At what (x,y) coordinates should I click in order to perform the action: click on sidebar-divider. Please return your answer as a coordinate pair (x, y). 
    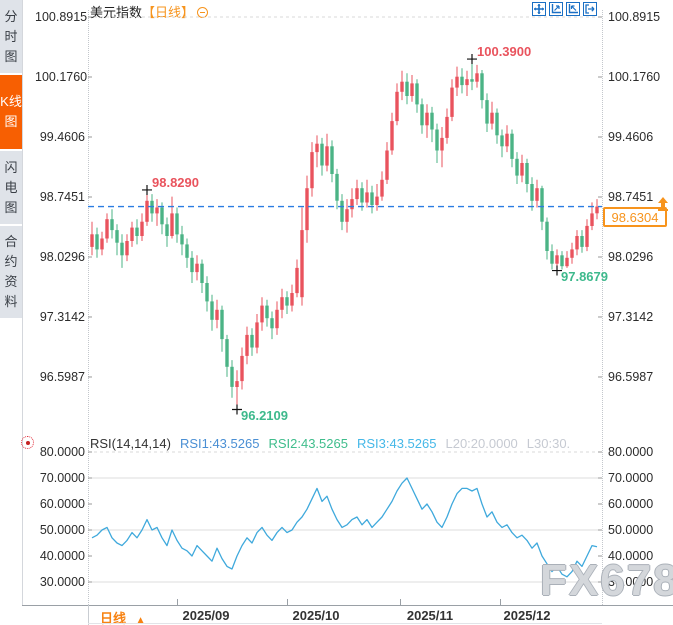
    Looking at the image, I should click on (22, 302).